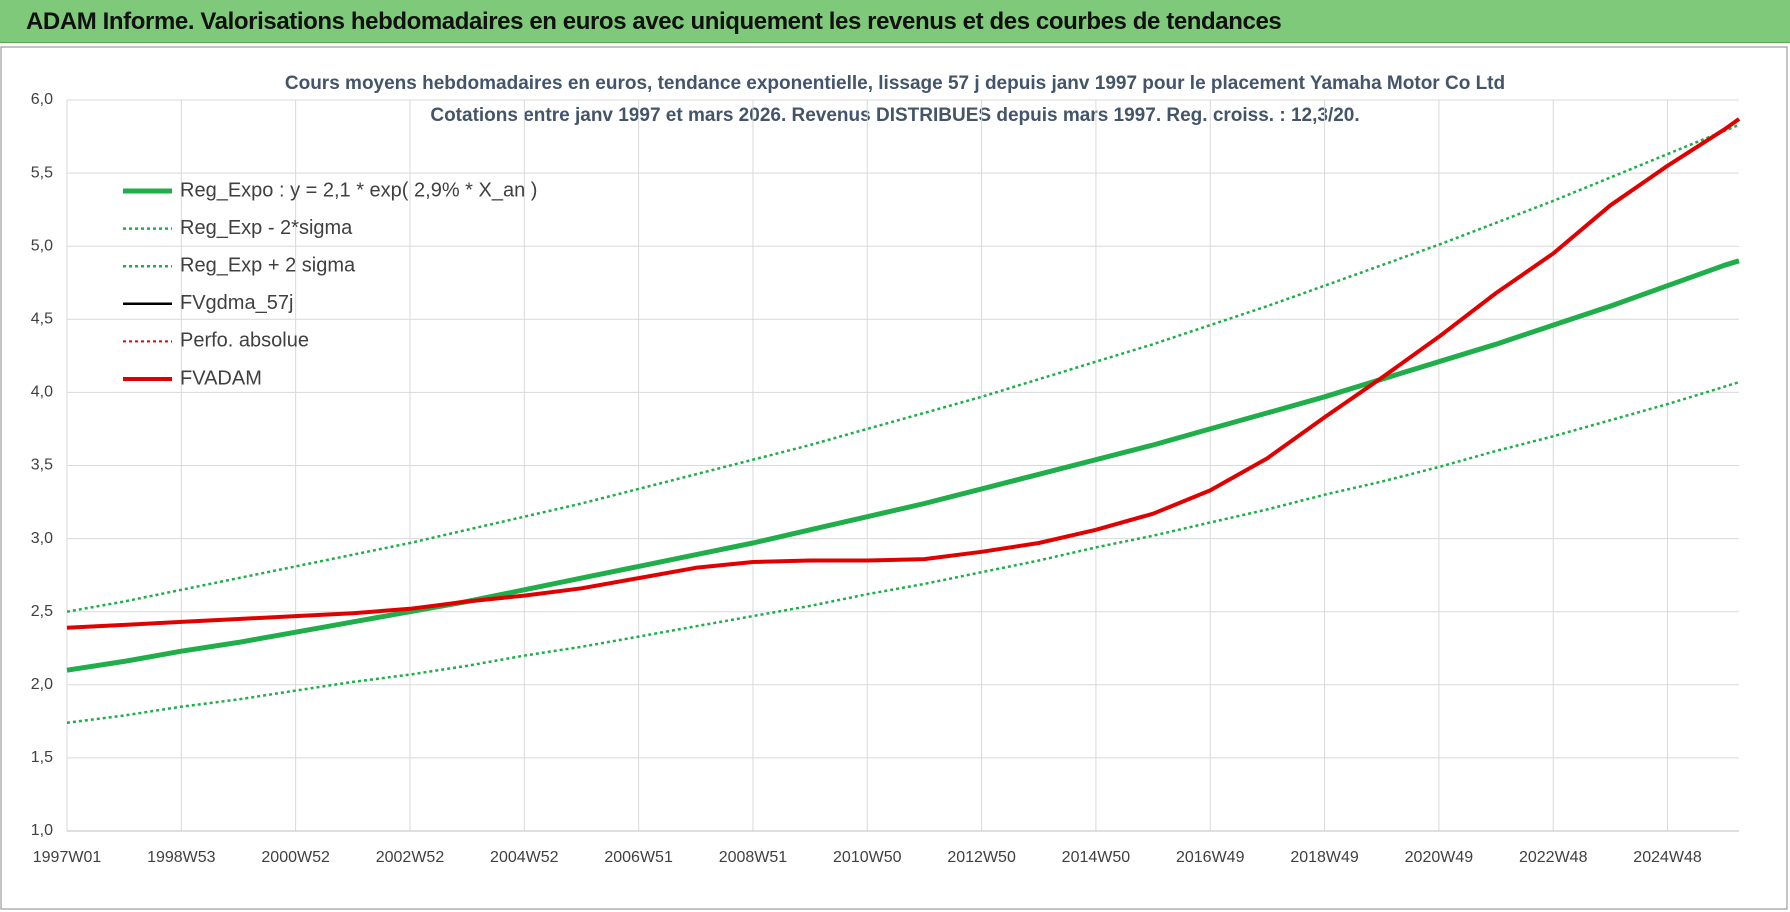 The image size is (1790, 912). Describe the element at coordinates (410, 857) in the screenshot. I see `x-tick-label: 2002W52` at that location.